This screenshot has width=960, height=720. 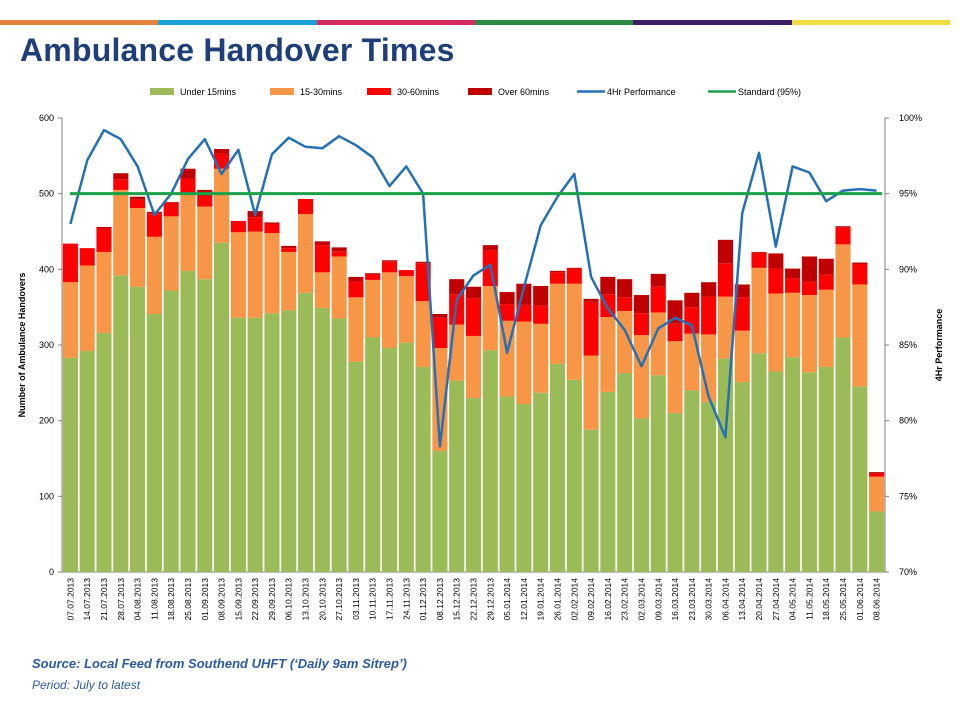 What do you see at coordinates (406, 599) in the screenshot?
I see `x-tick-label: 24.11.2013` at bounding box center [406, 599].